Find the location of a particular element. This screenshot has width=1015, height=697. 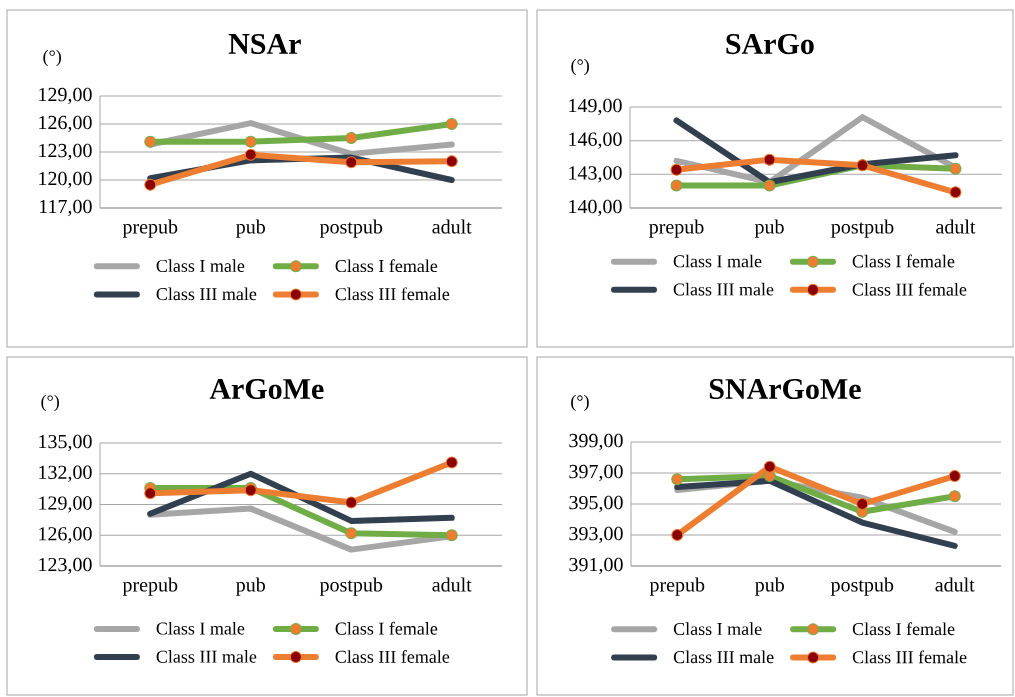

y-tick-label: 117,00 is located at coordinates (65, 208).